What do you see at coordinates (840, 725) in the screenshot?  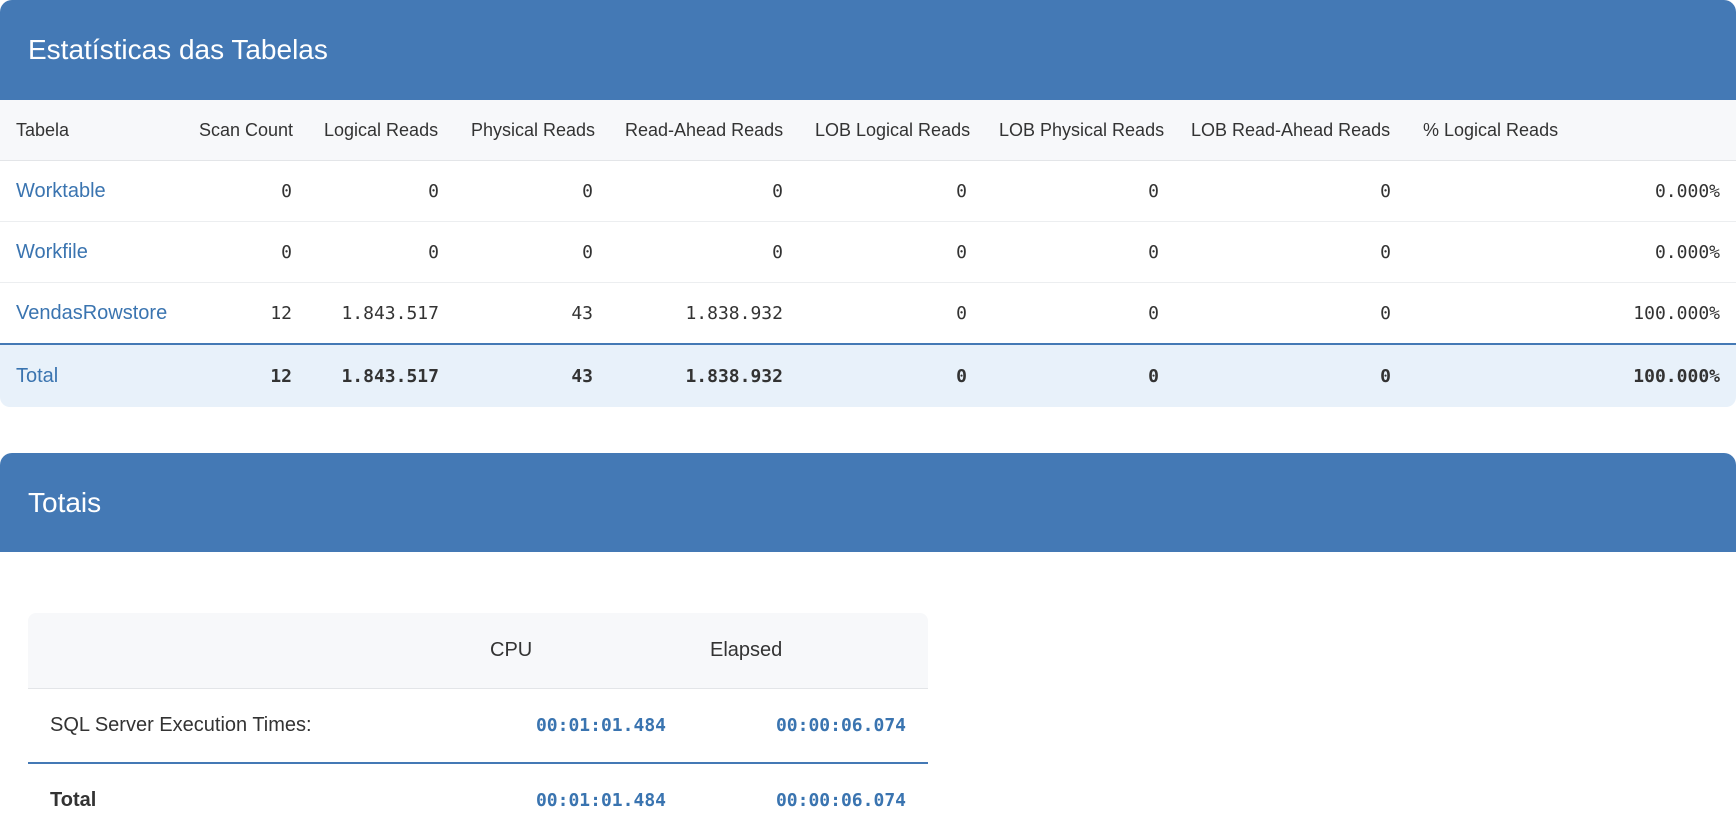 I see `elapsed-time-value: 00:00:06.074` at bounding box center [840, 725].